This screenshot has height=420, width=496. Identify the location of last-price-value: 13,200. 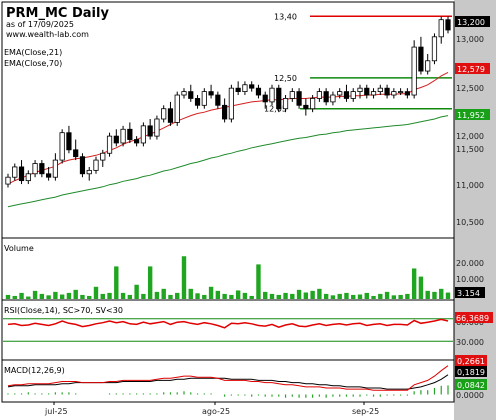
(471, 22).